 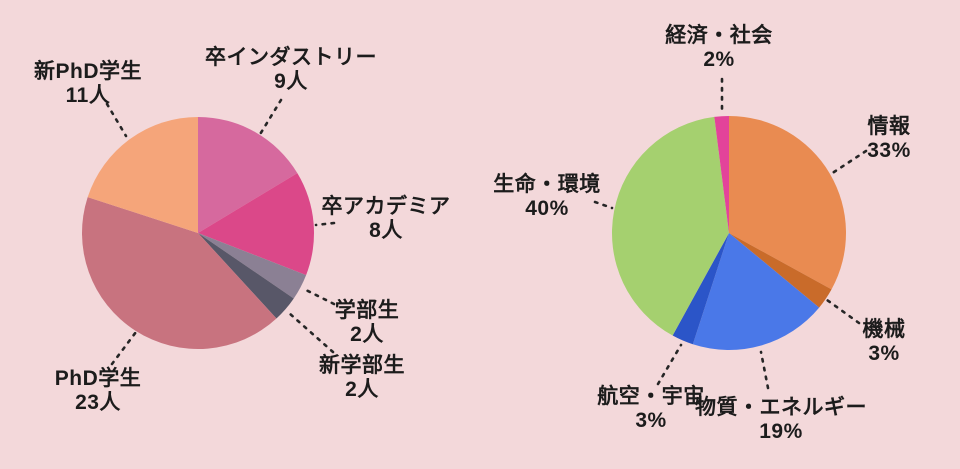 What do you see at coordinates (98, 402) in the screenshot?
I see `slice-value: 23人` at bounding box center [98, 402].